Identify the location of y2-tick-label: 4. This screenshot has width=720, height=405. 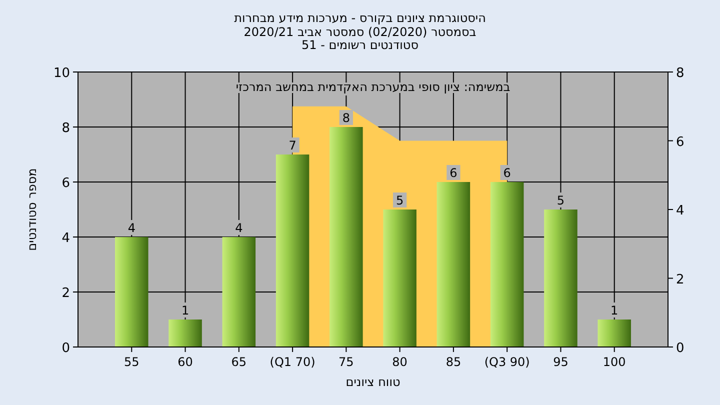
(680, 211).